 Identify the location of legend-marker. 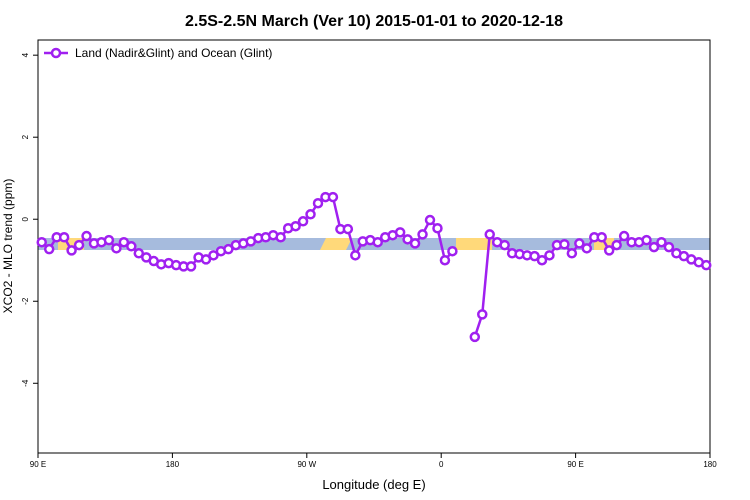
(56, 53).